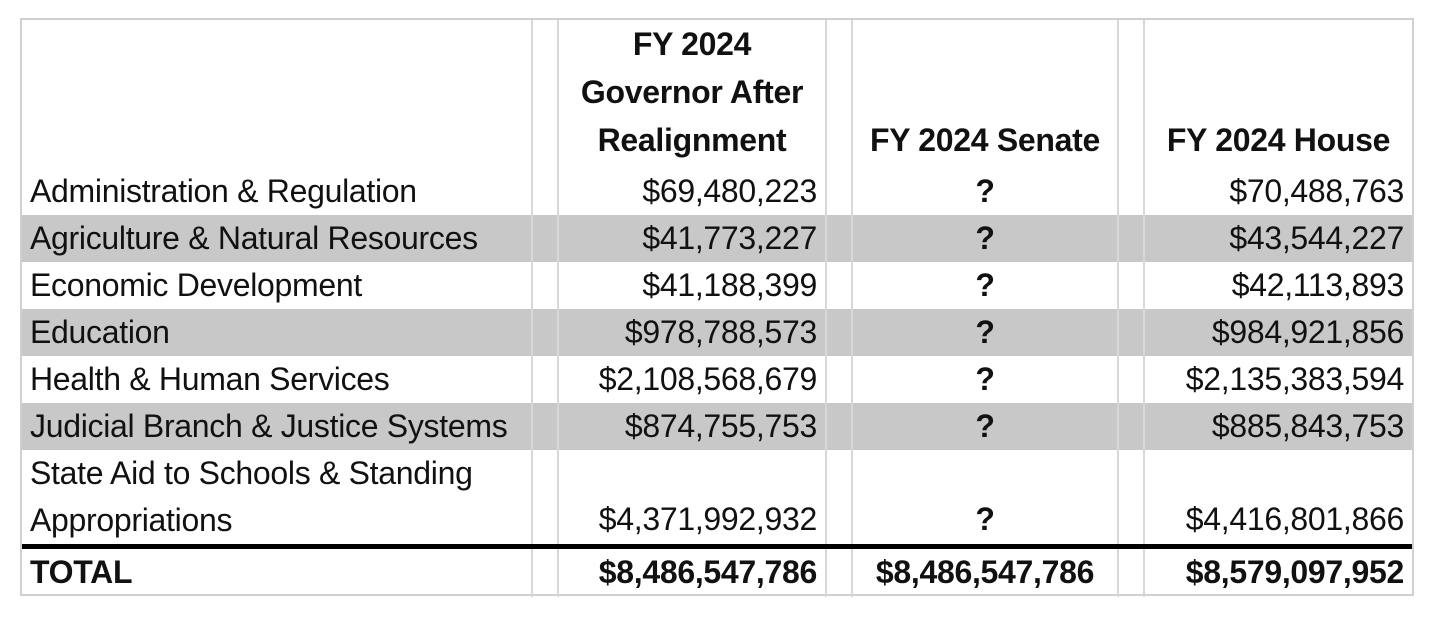 Image resolution: width=1440 pixels, height=620 pixels. I want to click on table-row: Education $978,788,573 ? $984,921,856, so click(717, 332).